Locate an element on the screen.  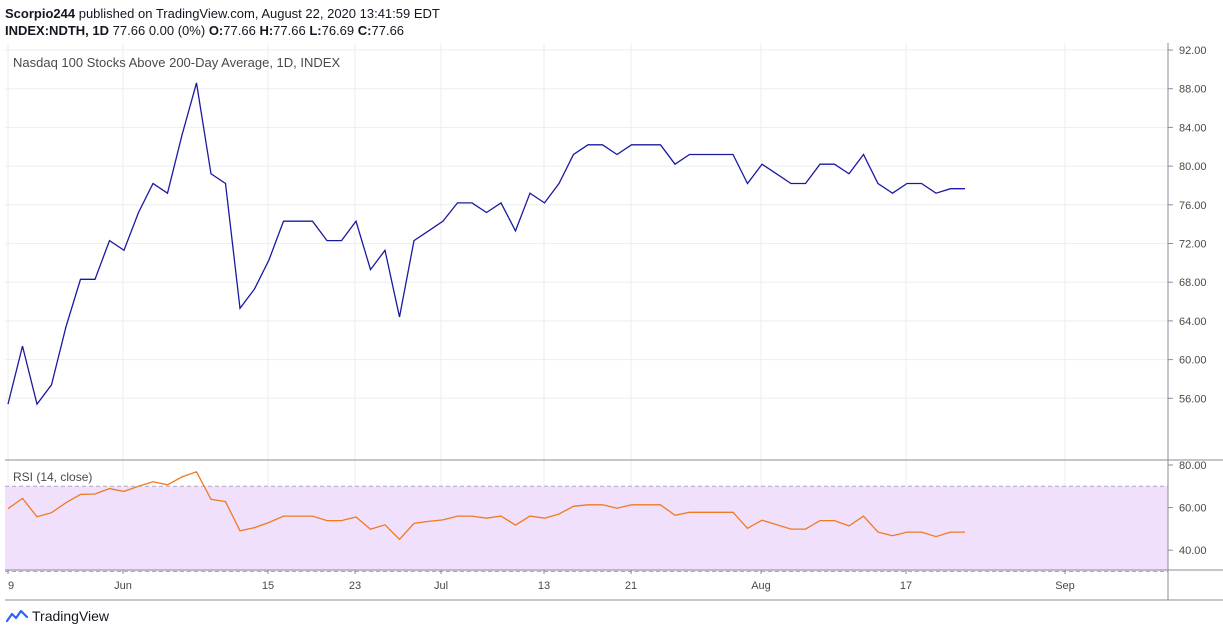
time-axis: 9 Jun 15 23 Jul 13 21 Aug 17 Sep is located at coordinates (541, 581).